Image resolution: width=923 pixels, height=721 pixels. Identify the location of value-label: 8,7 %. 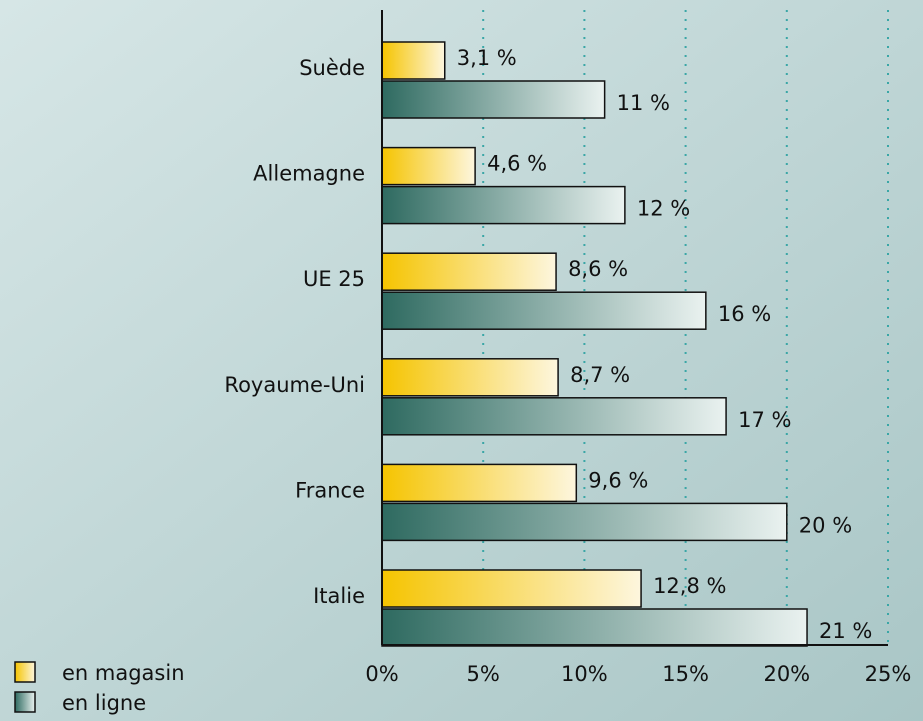
(600, 375).